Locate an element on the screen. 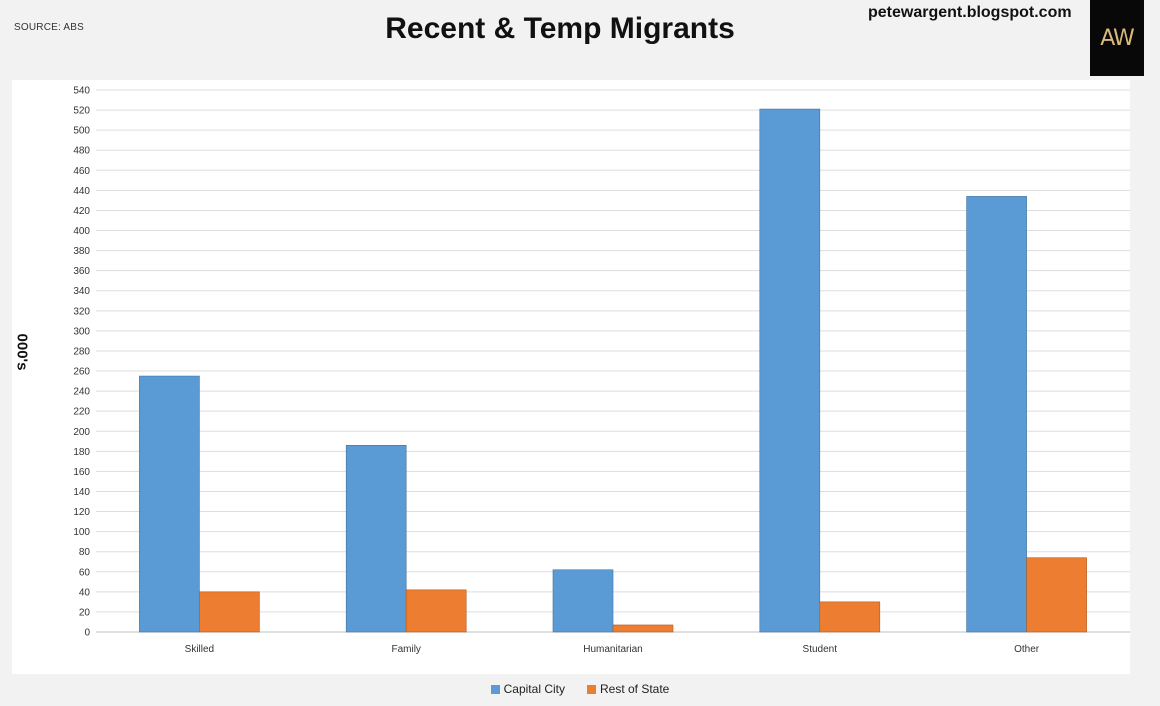 This screenshot has width=1160, height=706. y-tick-label: 340 is located at coordinates (81, 291).